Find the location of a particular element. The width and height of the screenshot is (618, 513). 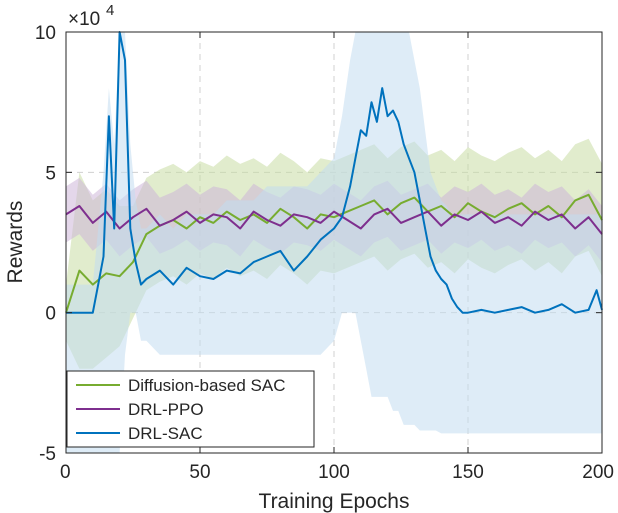

x-tick-label: 0 is located at coordinates (65, 472).